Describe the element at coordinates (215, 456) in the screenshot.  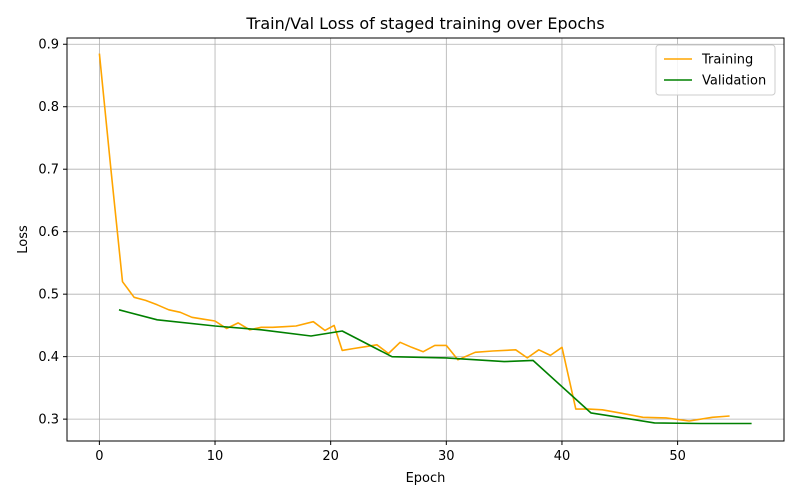
I see `x-tick-label: 10` at that location.